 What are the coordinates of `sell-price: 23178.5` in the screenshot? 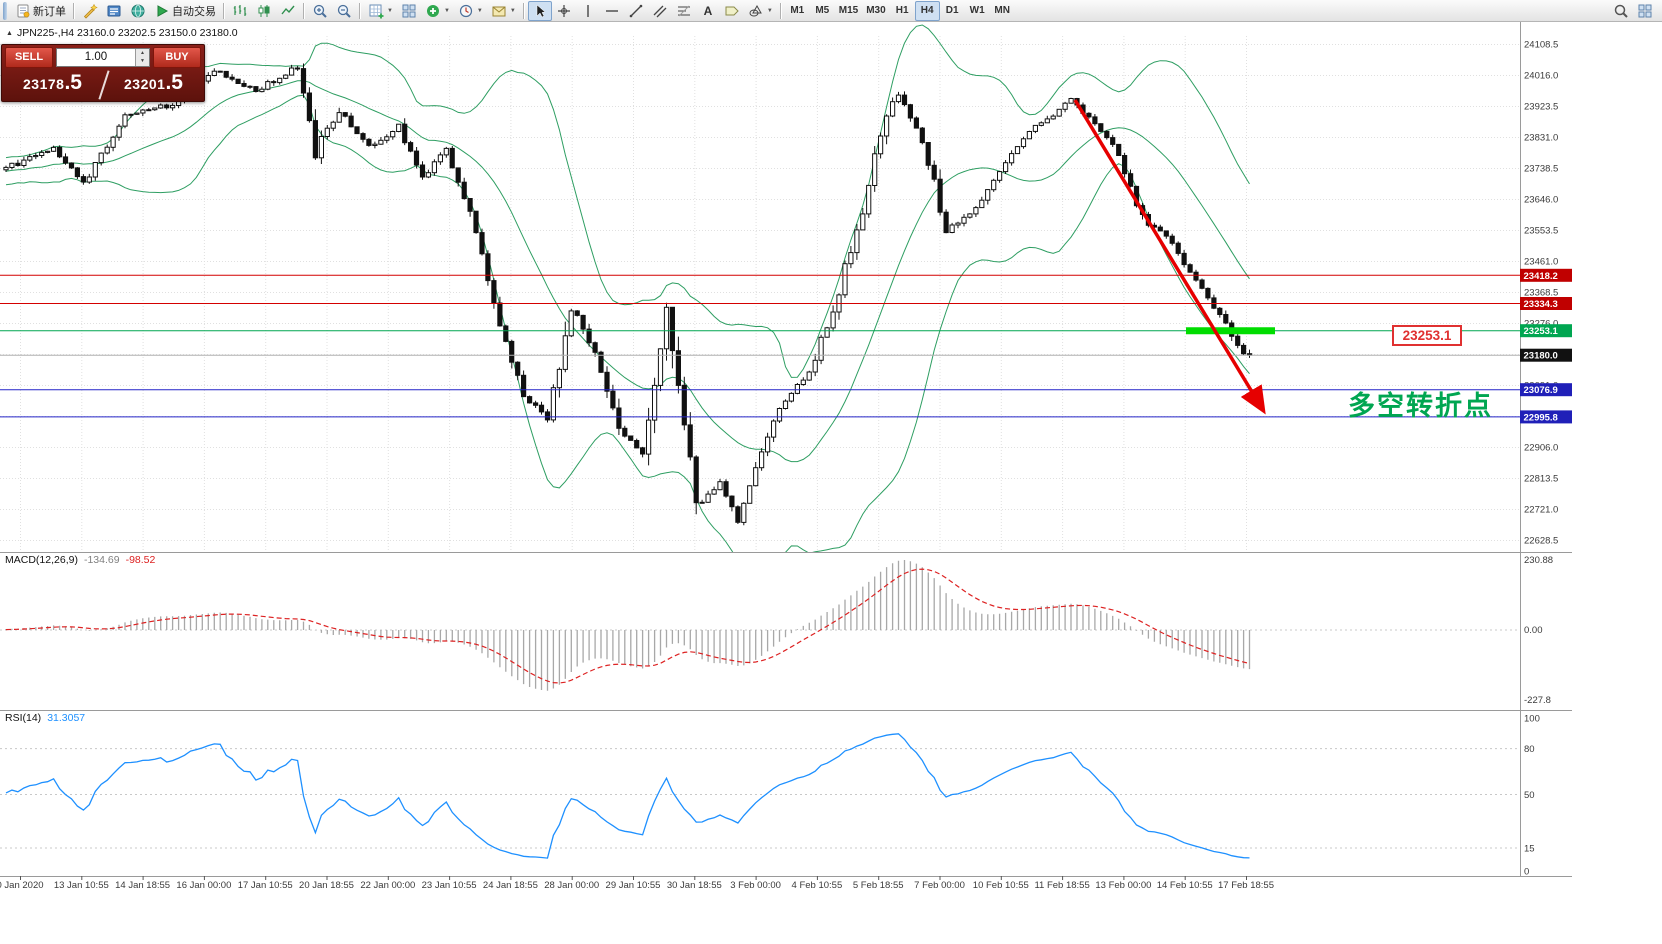 It's located at (52, 85).